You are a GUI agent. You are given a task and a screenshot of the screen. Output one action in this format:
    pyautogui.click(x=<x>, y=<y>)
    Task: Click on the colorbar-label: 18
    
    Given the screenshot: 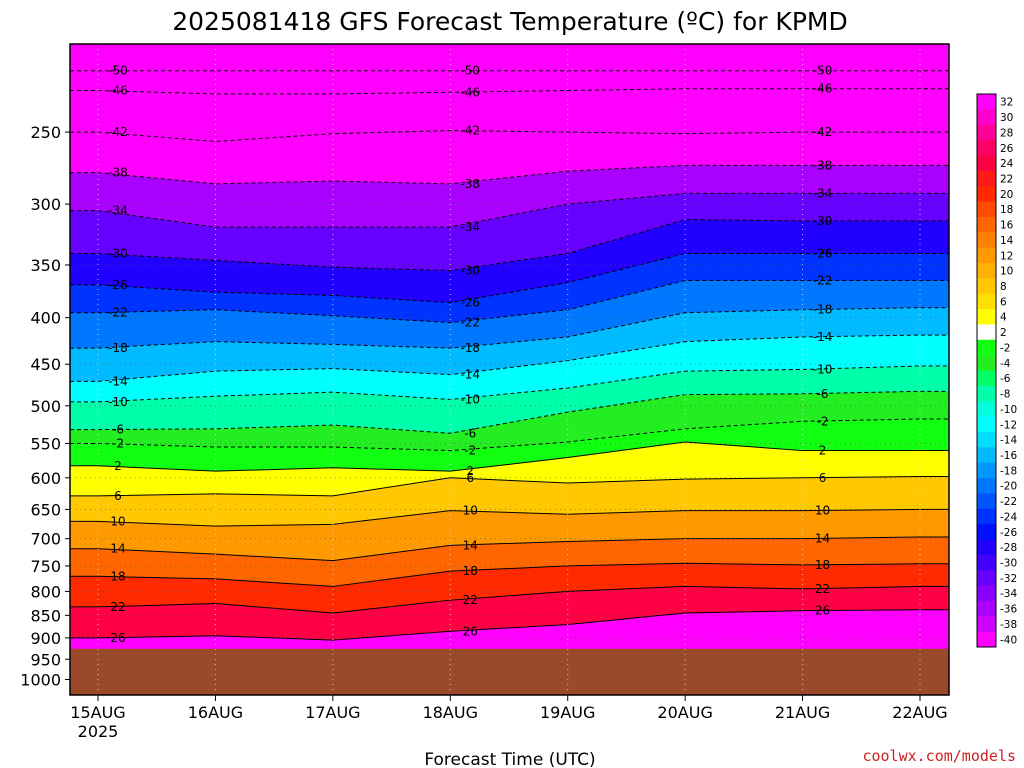 What is the action you would take?
    pyautogui.click(x=1006, y=210)
    